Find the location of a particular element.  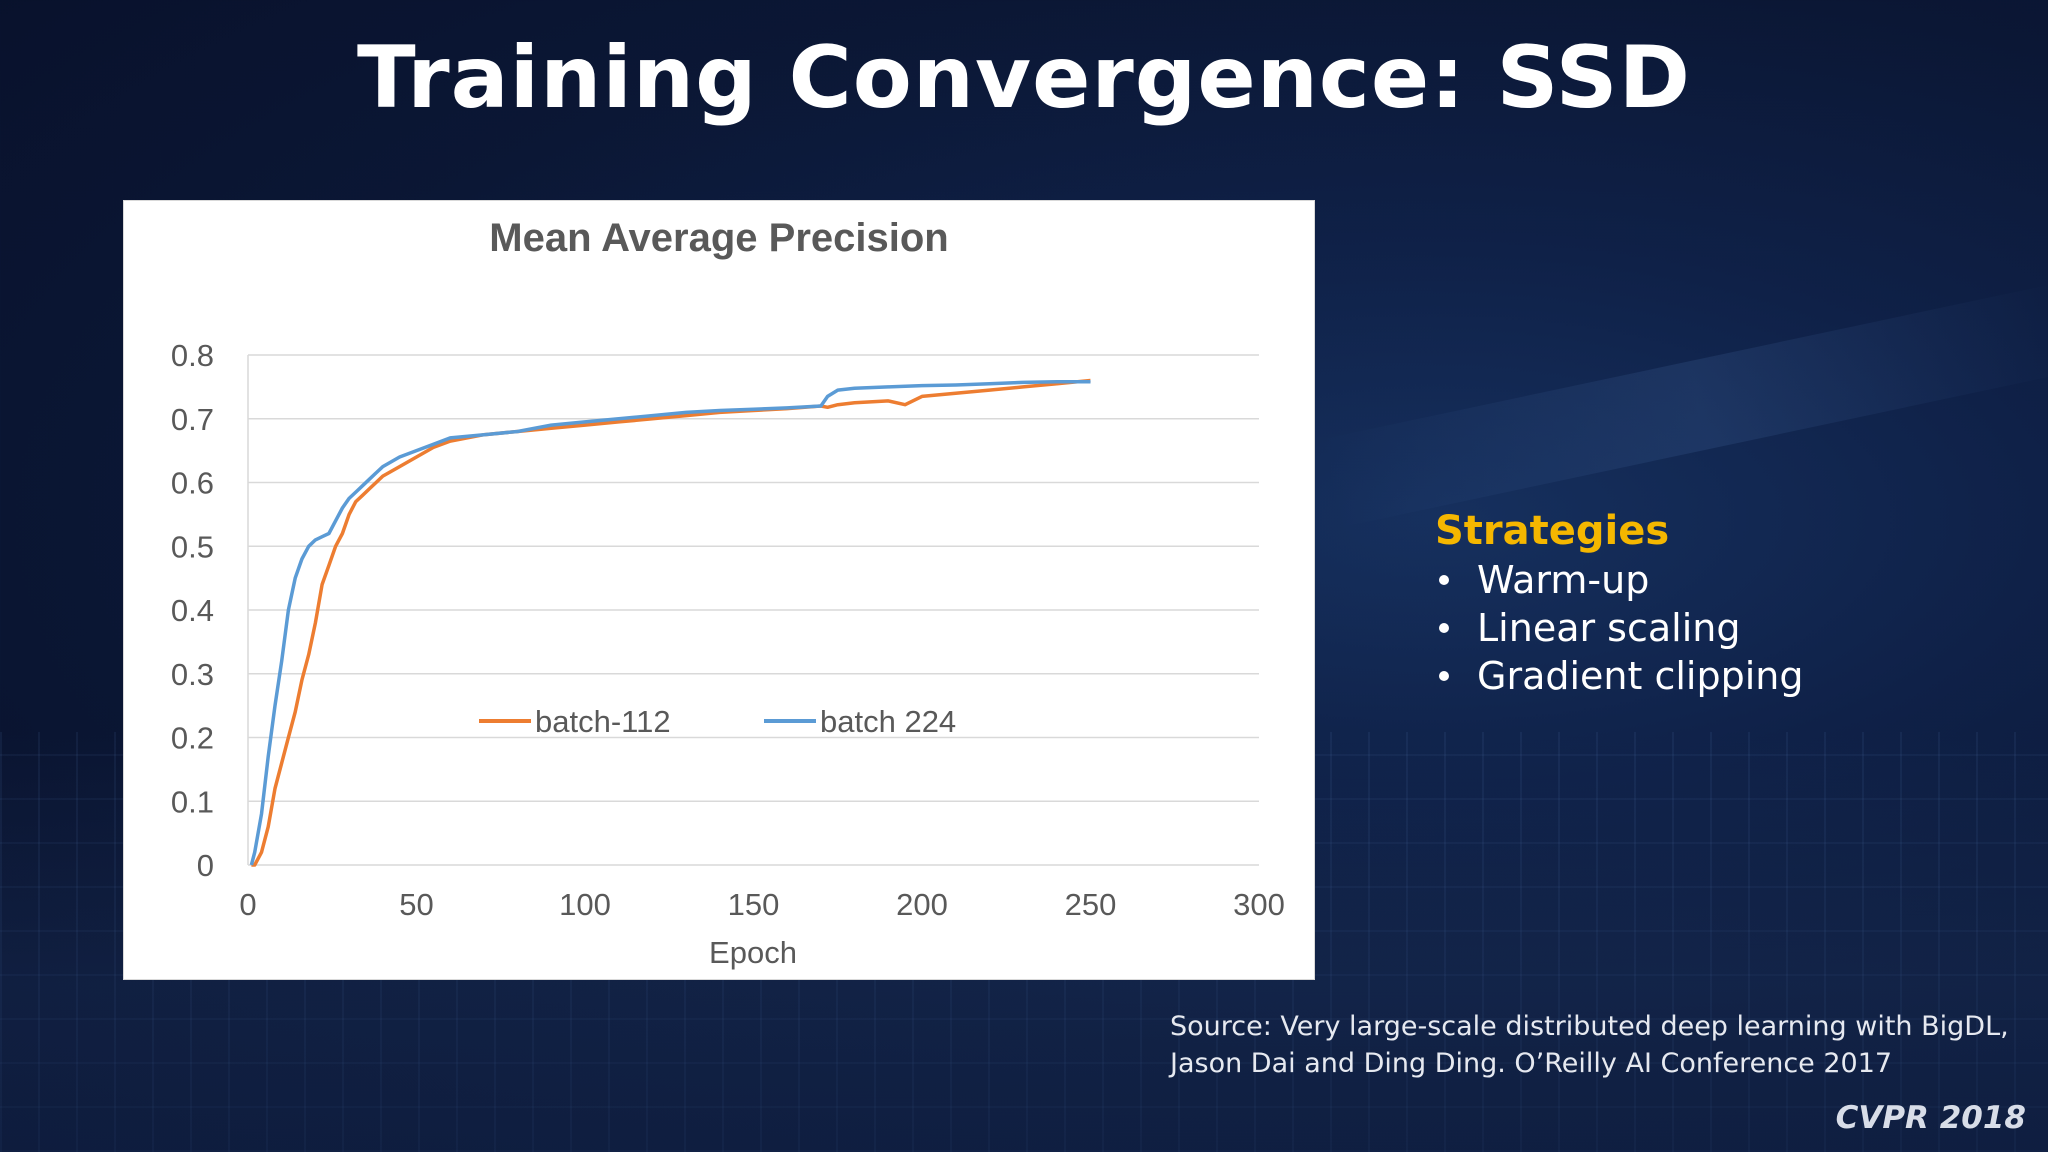

y-tick-label: 0.3 is located at coordinates (192, 674).